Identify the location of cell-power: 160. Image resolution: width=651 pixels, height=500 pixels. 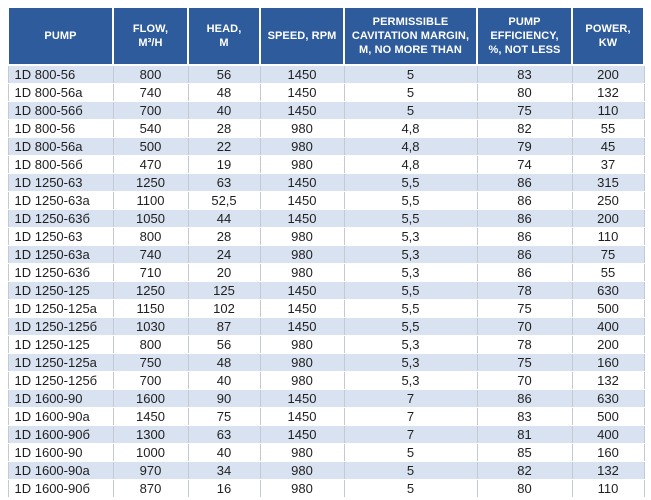
(608, 452).